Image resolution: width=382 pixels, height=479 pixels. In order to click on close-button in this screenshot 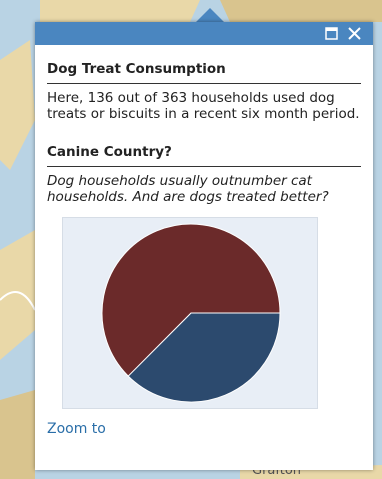, I will do `click(354, 33)`.